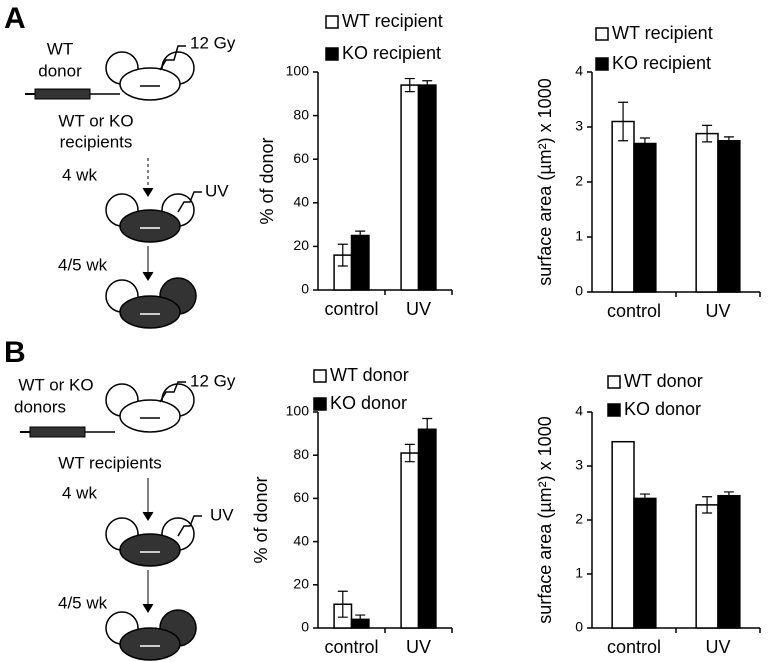 The image size is (776, 662). What do you see at coordinates (95, 120) in the screenshot?
I see `recipients-label: WT or KO` at bounding box center [95, 120].